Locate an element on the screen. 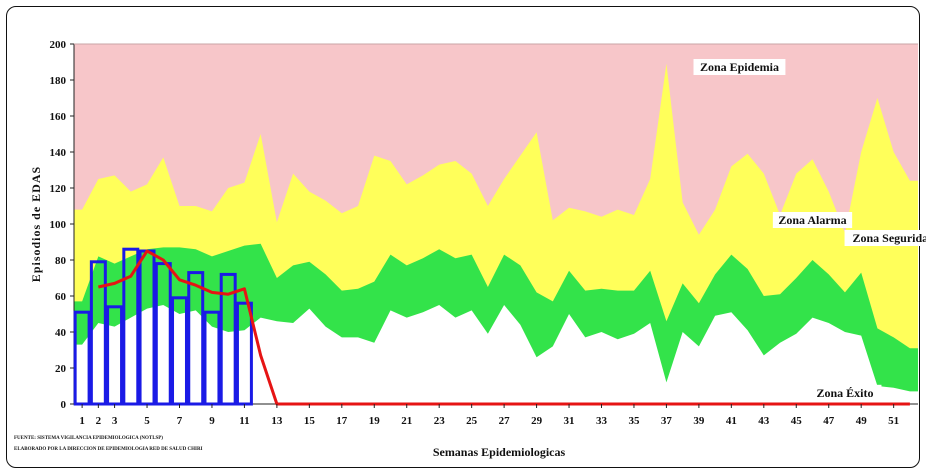 This screenshot has height=475, width=926. y-tick-label: 0 is located at coordinates (64, 405).